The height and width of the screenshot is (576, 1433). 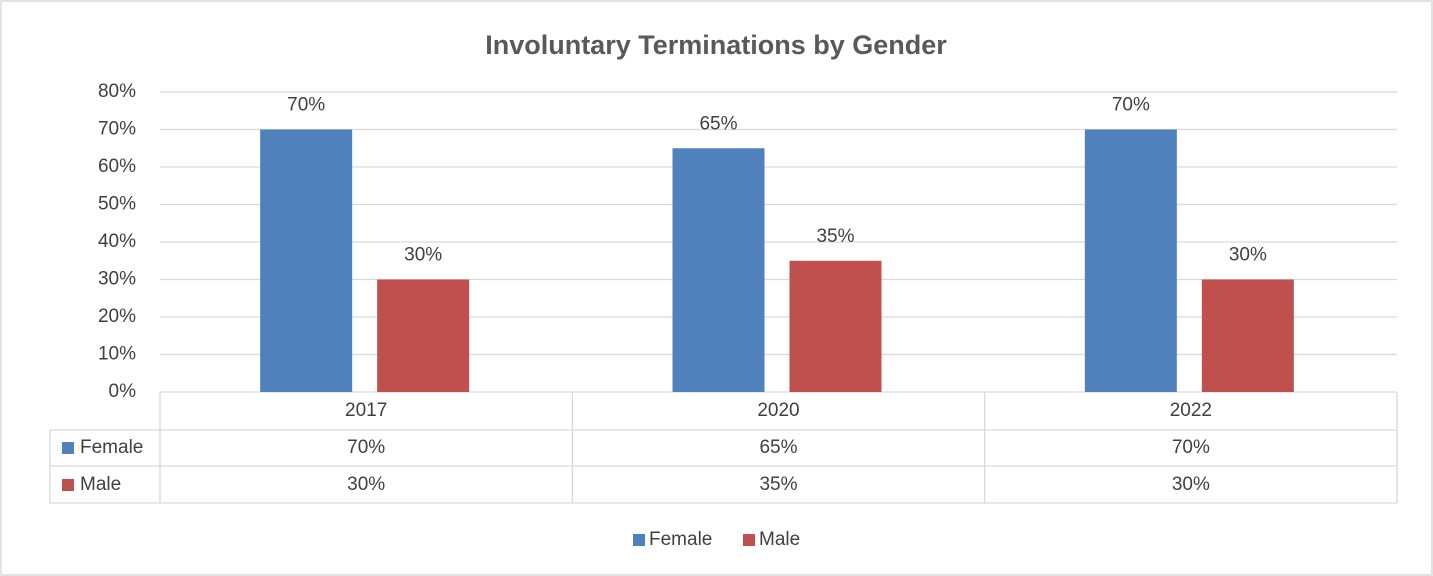 I want to click on y-tick-label: 40%, so click(x=117, y=241).